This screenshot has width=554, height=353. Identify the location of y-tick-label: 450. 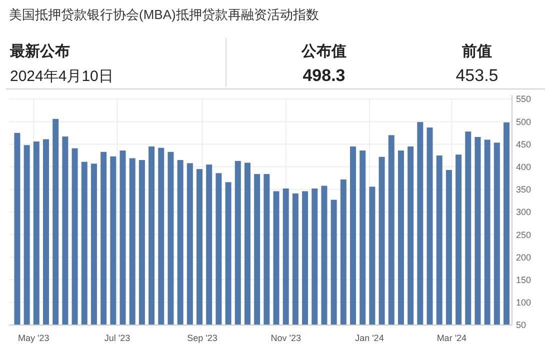
(524, 144).